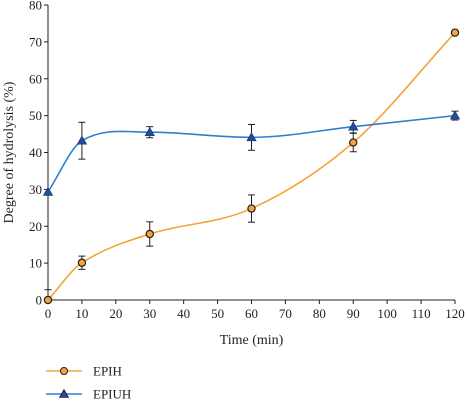 This screenshot has height=401, width=467. Describe the element at coordinates (149, 313) in the screenshot. I see `x-tick-label: 30` at that location.